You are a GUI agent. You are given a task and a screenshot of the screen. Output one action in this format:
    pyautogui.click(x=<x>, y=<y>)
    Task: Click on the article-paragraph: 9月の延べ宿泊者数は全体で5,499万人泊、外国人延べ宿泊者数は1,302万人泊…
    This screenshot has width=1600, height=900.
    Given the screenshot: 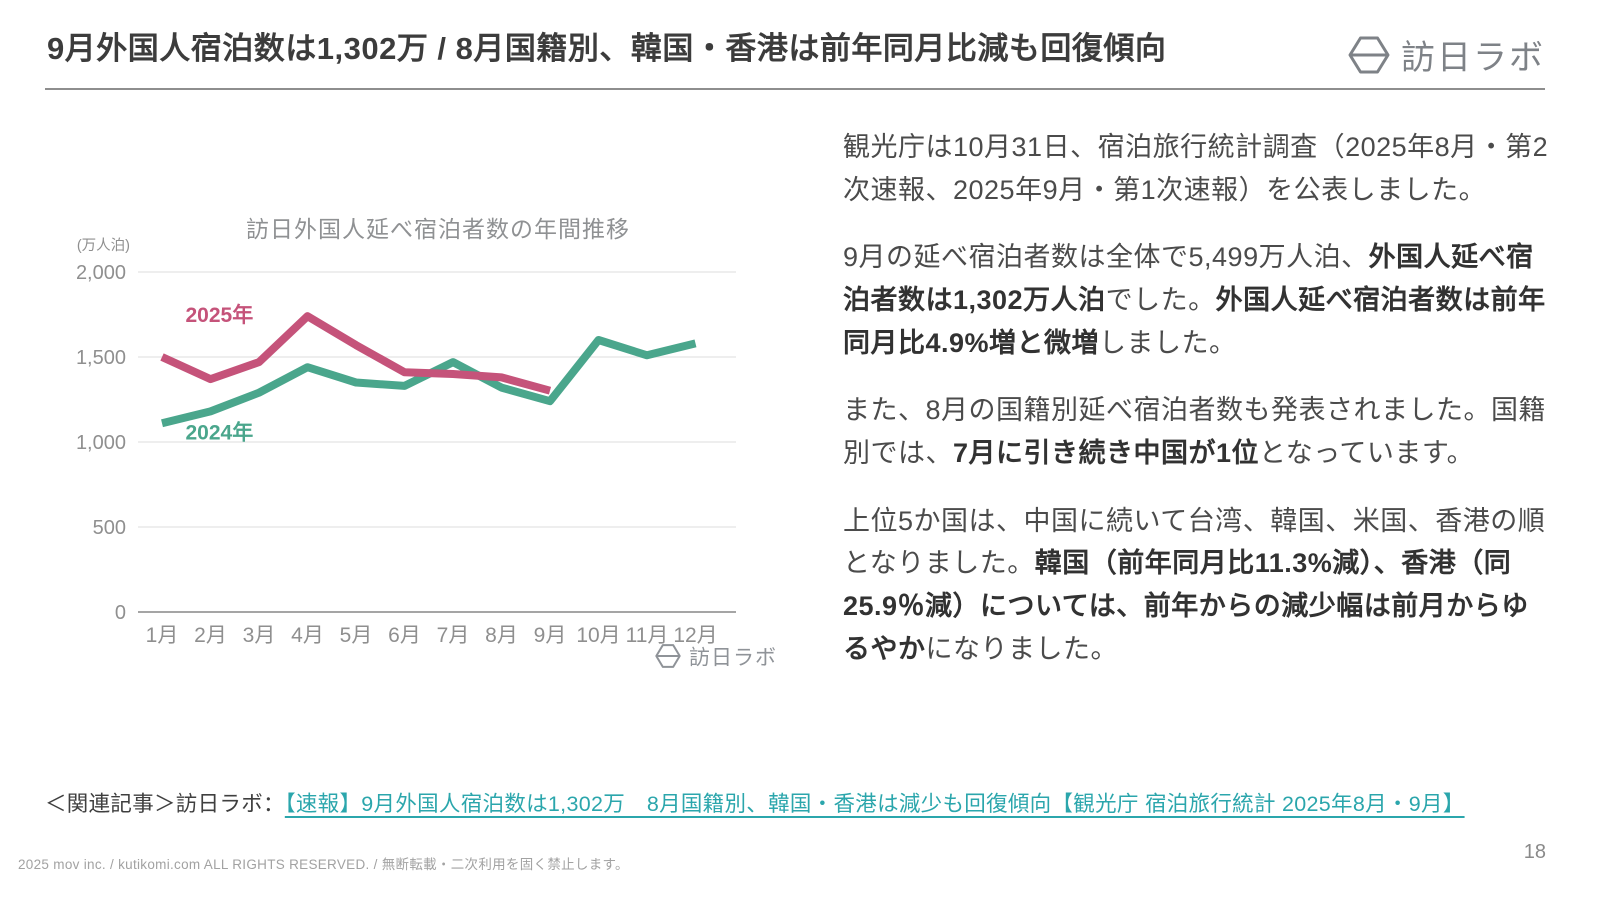 What is the action you would take?
    pyautogui.click(x=1196, y=300)
    